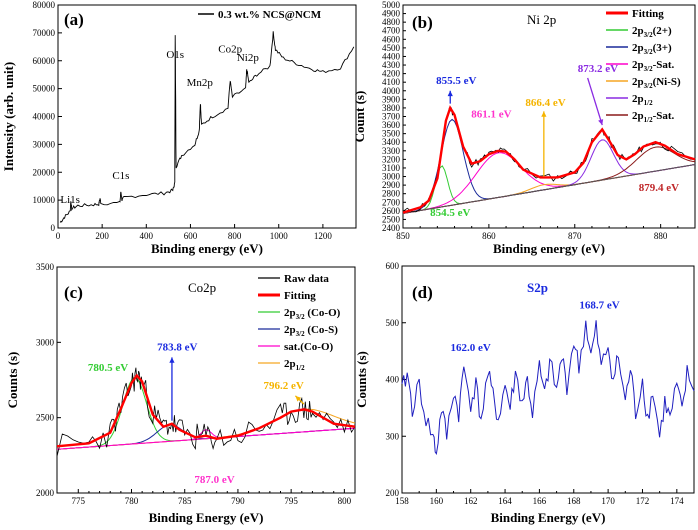  What do you see at coordinates (238, 501) in the screenshot?
I see `panel-c-xtick-label: 790` at bounding box center [238, 501].